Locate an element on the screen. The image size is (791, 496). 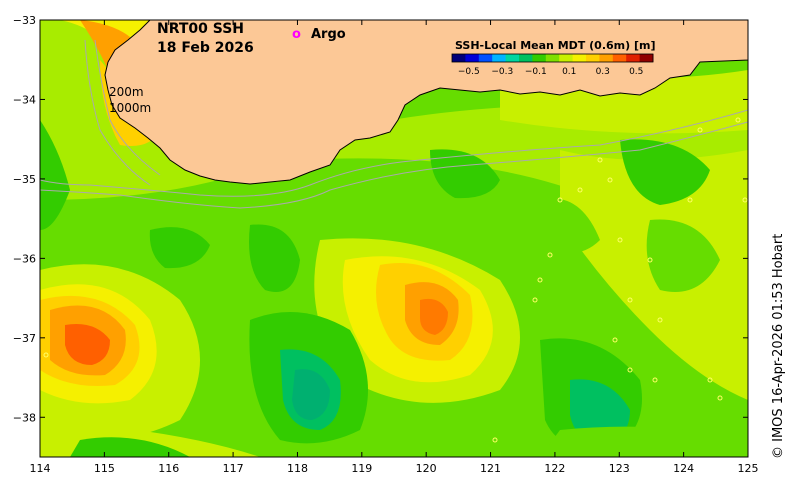
colorbar-tick-label: −0.1 is located at coordinates (536, 72).